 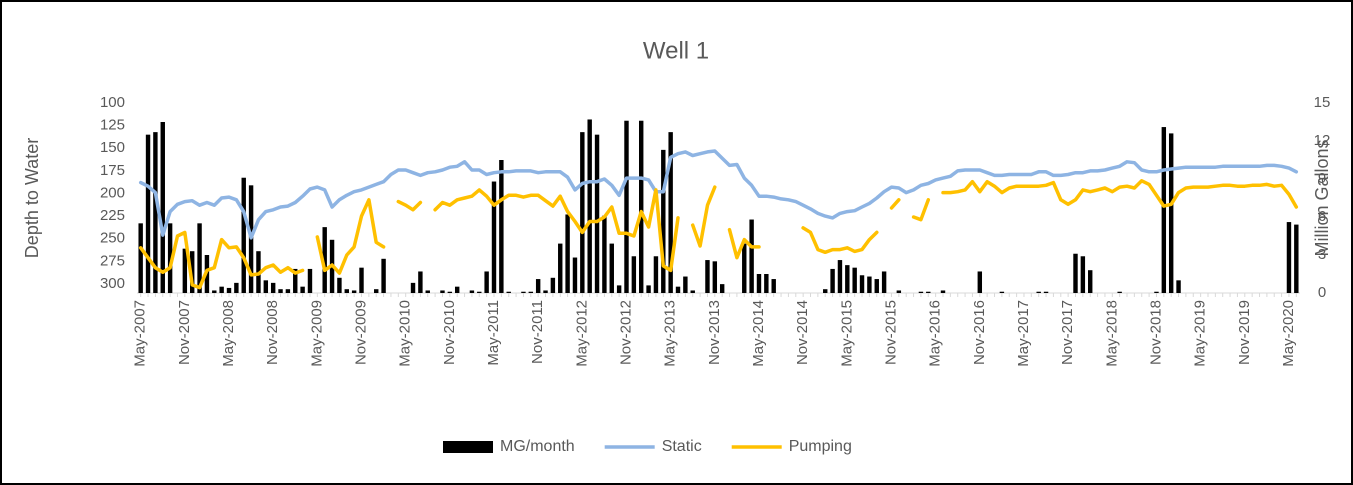 What do you see at coordinates (360, 332) in the screenshot?
I see `x-tick-label: Nov-2009` at bounding box center [360, 332].